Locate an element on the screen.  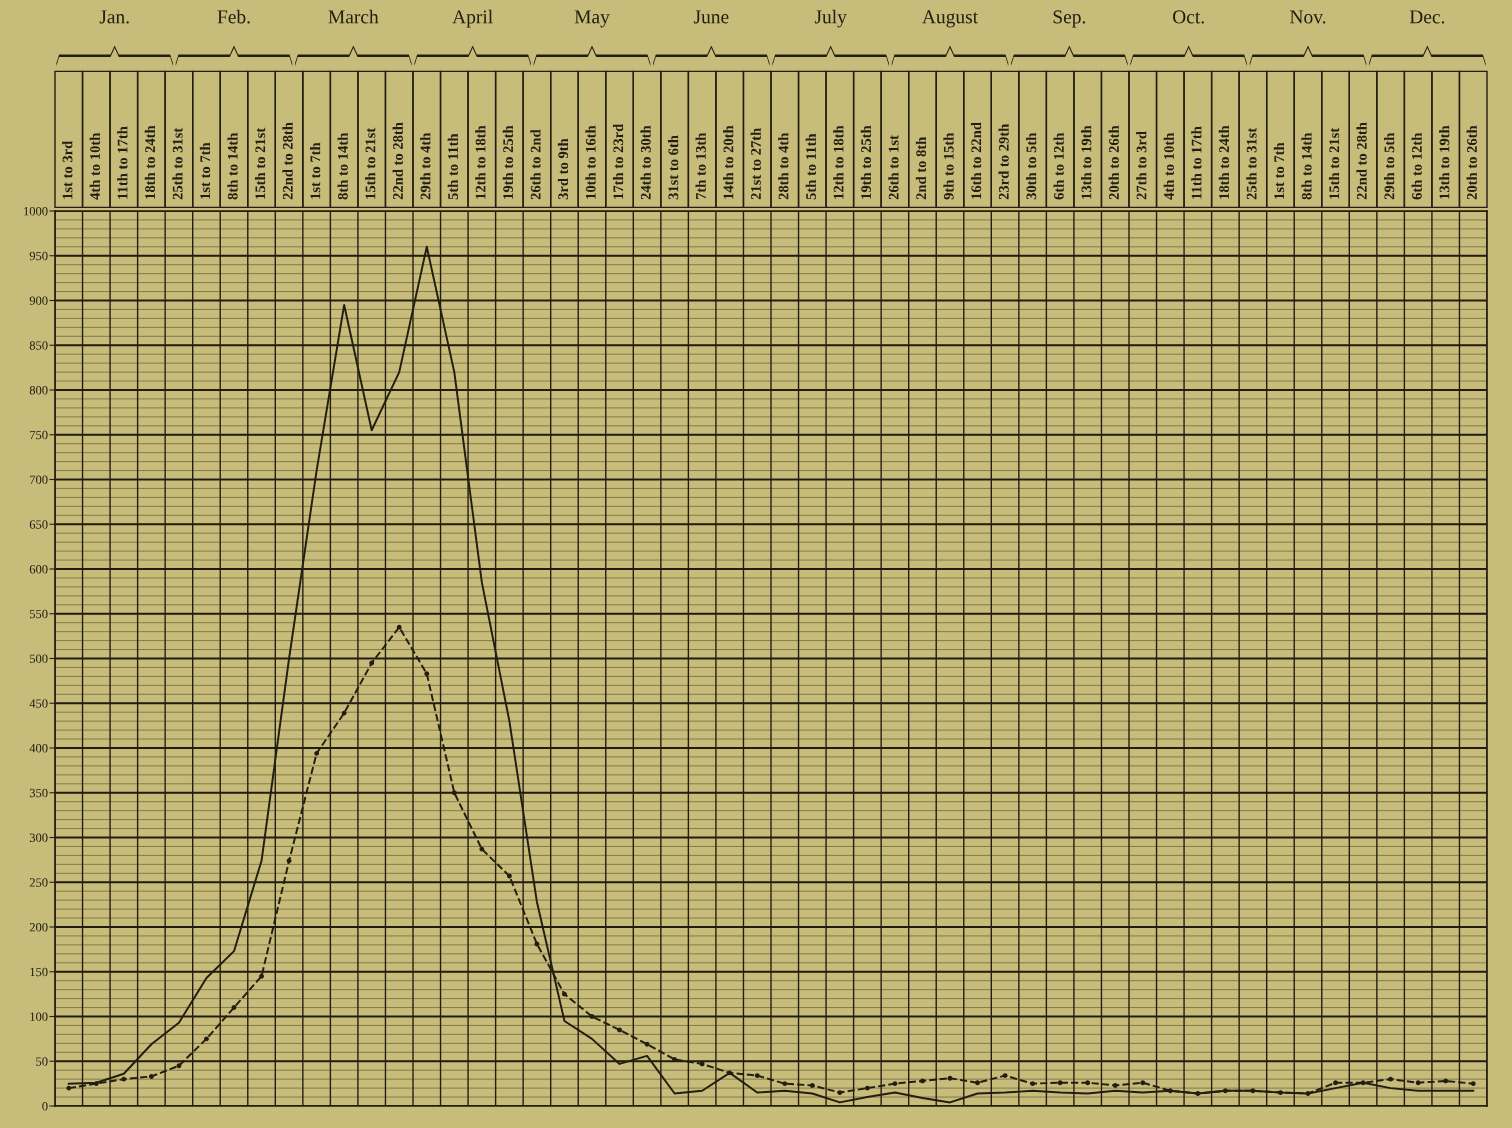
y-tick-label: 450 is located at coordinates (38, 703).